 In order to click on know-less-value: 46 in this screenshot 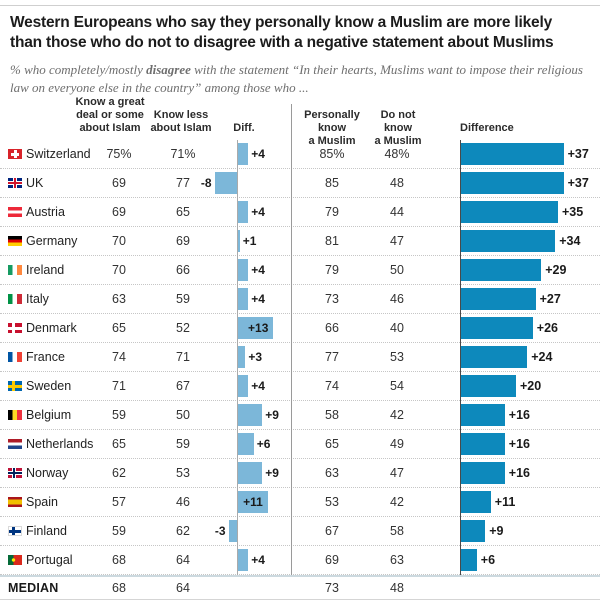, I will do `click(183, 502)`.